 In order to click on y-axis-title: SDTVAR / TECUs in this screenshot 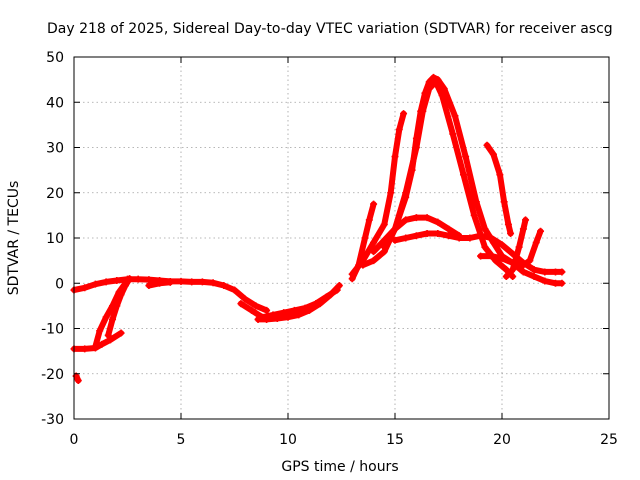, I will do `click(14, 238)`.